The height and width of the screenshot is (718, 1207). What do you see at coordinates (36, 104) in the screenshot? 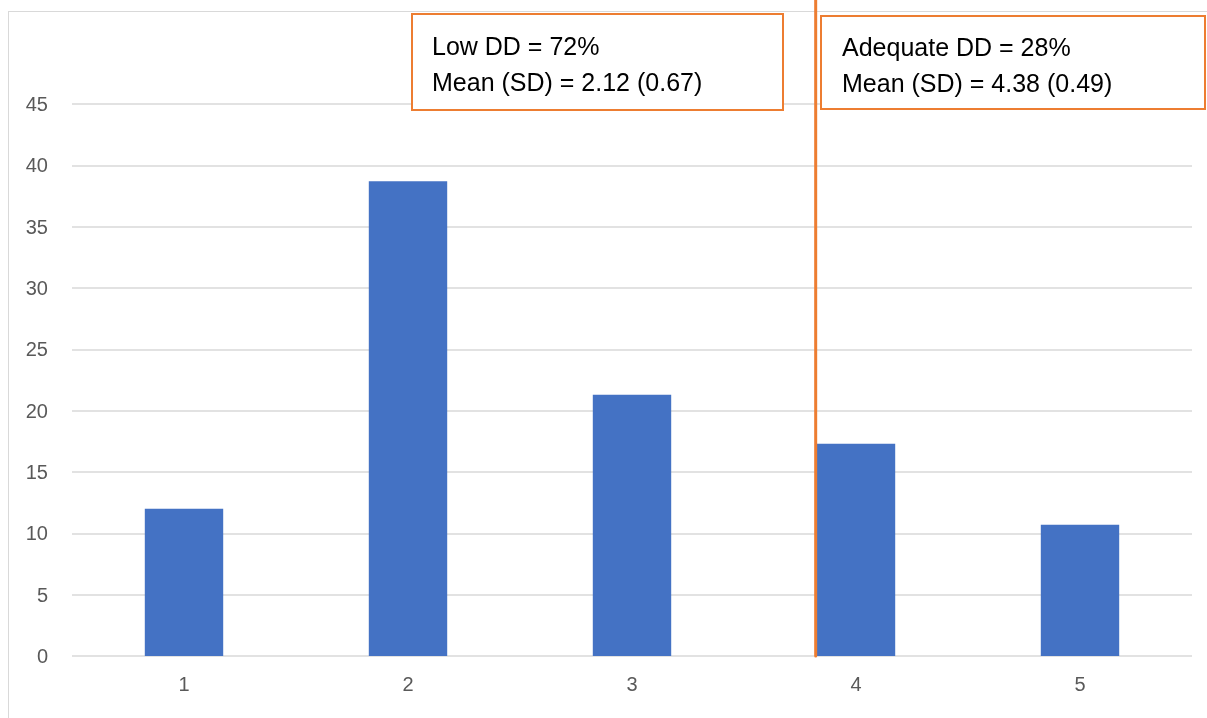
I see `y-tick-label: 45` at bounding box center [36, 104].